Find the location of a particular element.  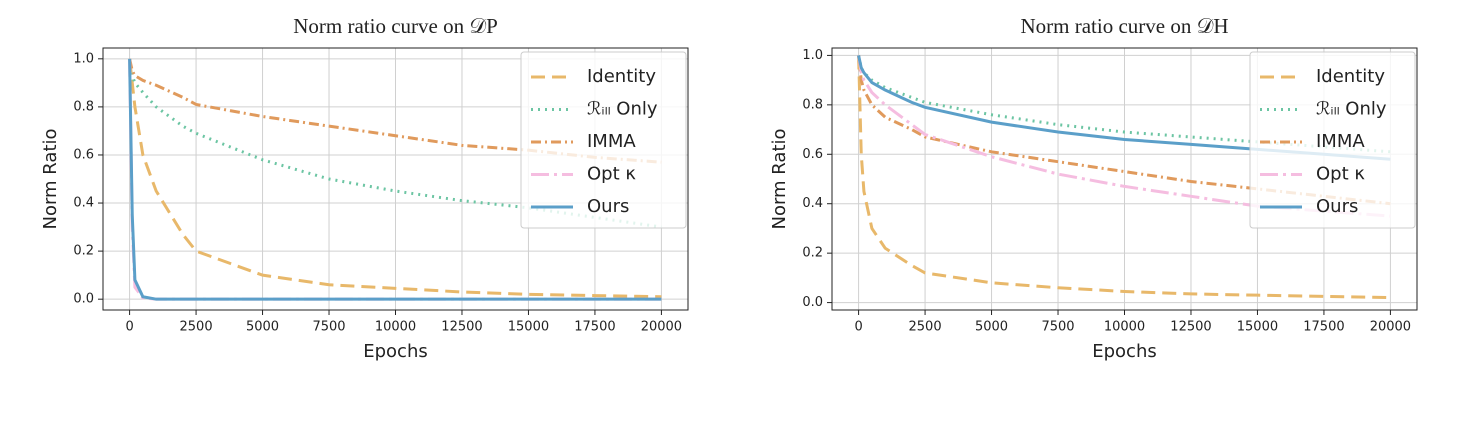

chart-title: Norm ratio curve on 𝒟P is located at coordinates (395, 26).